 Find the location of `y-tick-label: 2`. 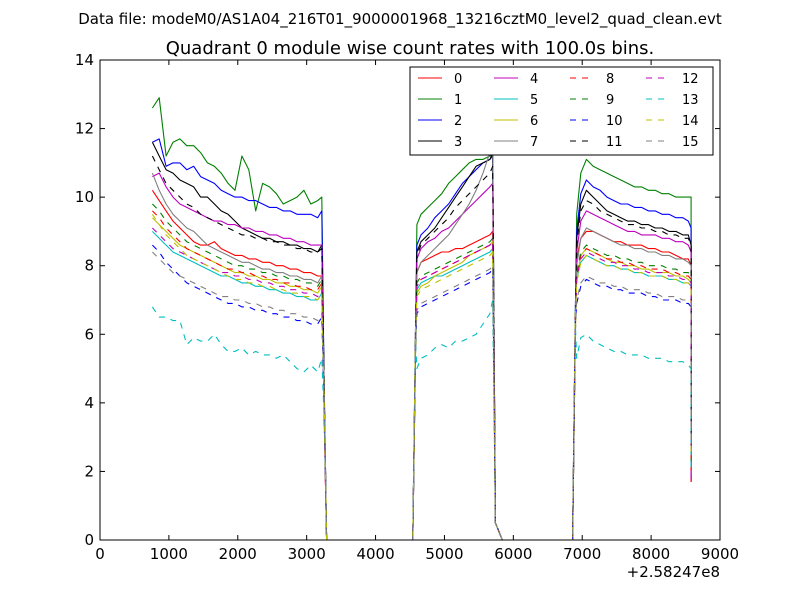

y-tick-label: 2 is located at coordinates (89, 471).